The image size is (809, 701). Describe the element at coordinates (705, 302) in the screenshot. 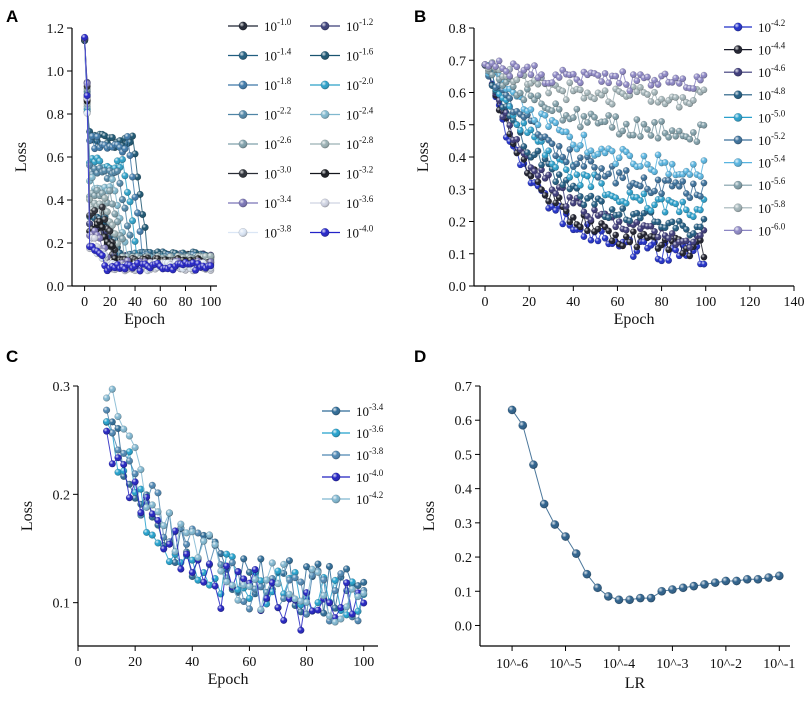

I see `panel-b-x-tick-label: 100` at that location.